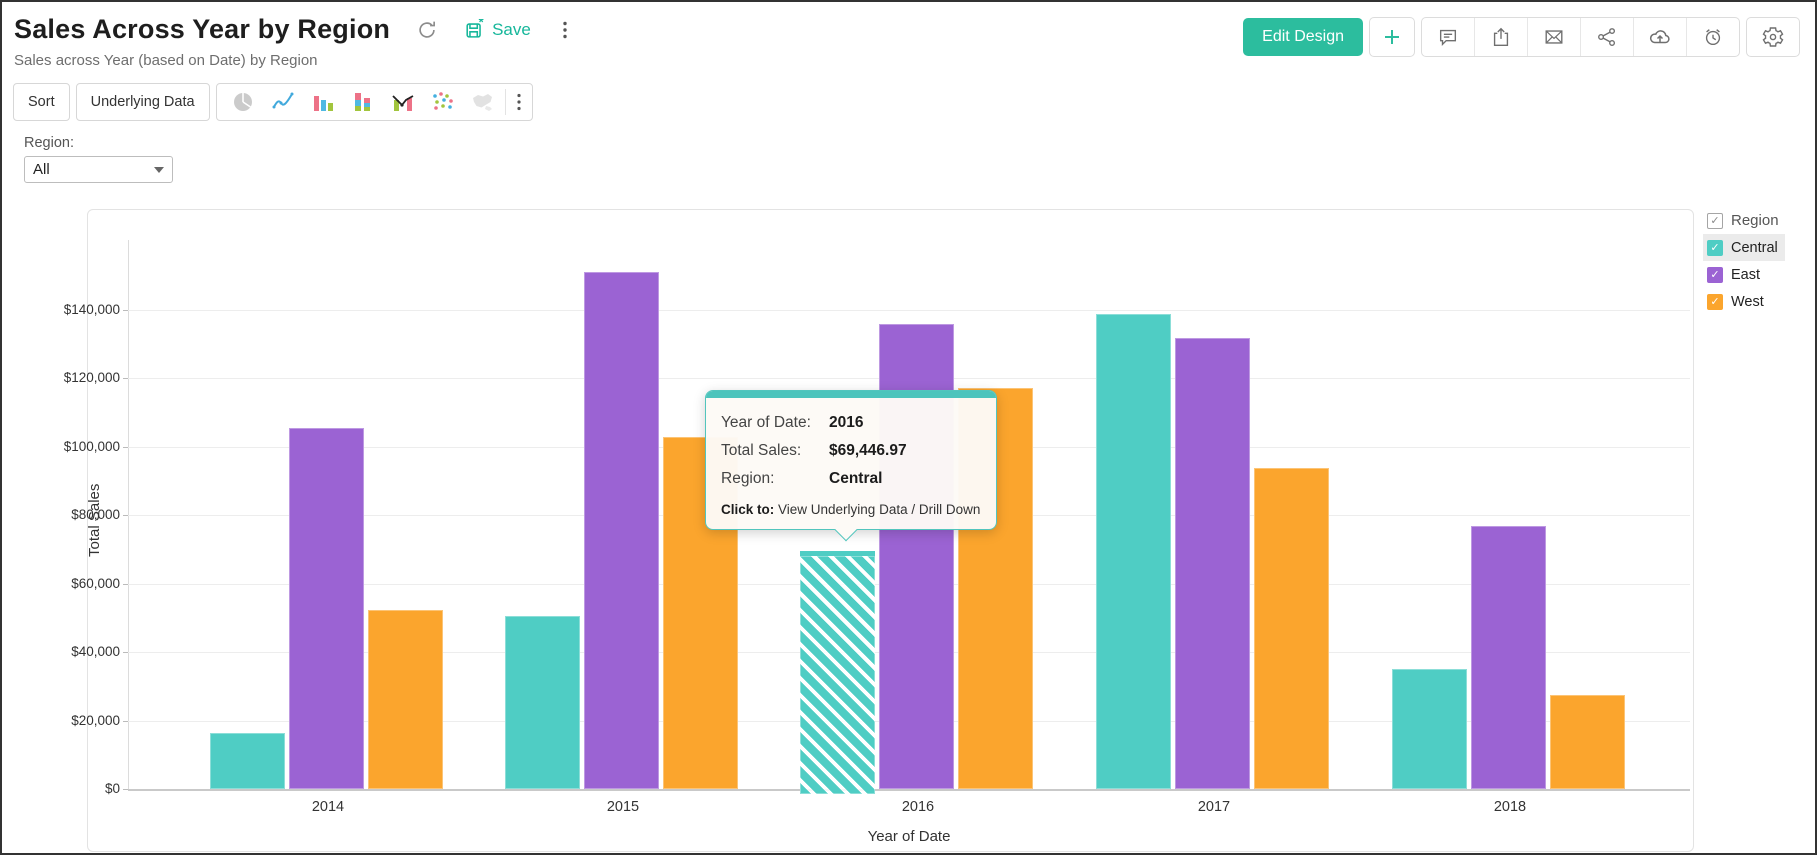 The image size is (1817, 855). Describe the element at coordinates (363, 102) in the screenshot. I see `stacked-bar-chart-icon` at that location.